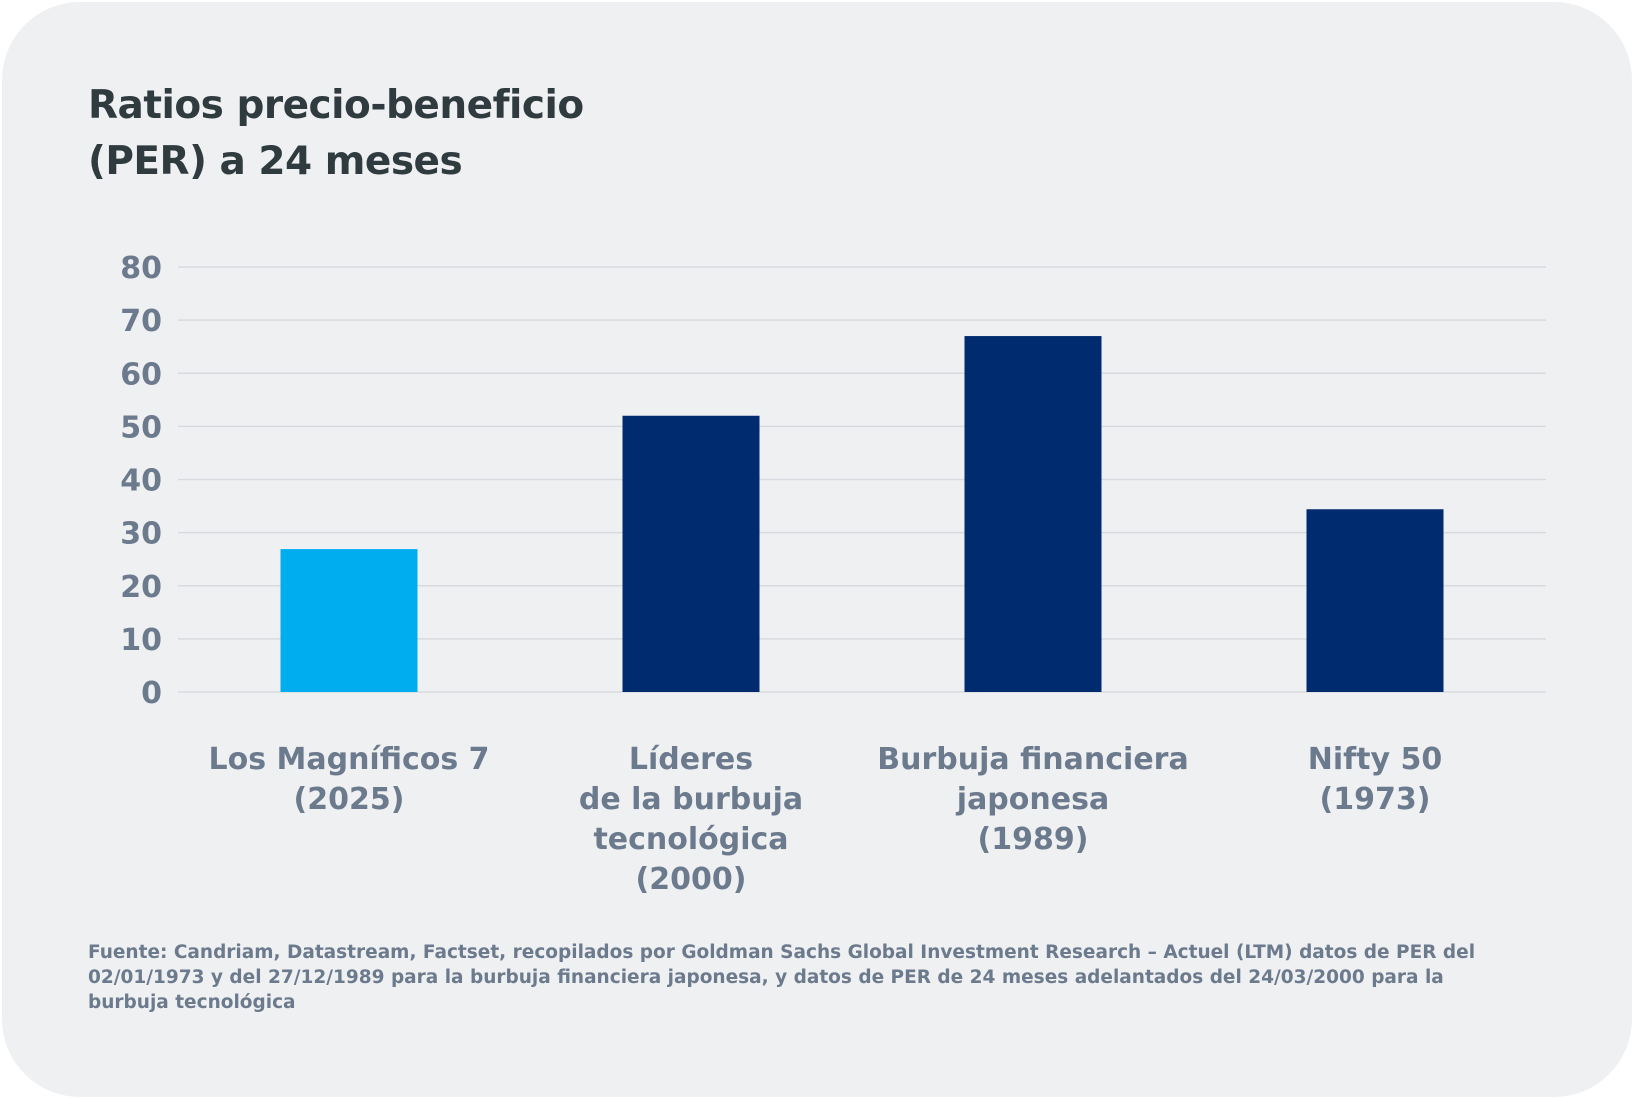 This screenshot has width=1634, height=1099. What do you see at coordinates (151, 693) in the screenshot?
I see `y-tick-label: 0` at bounding box center [151, 693].